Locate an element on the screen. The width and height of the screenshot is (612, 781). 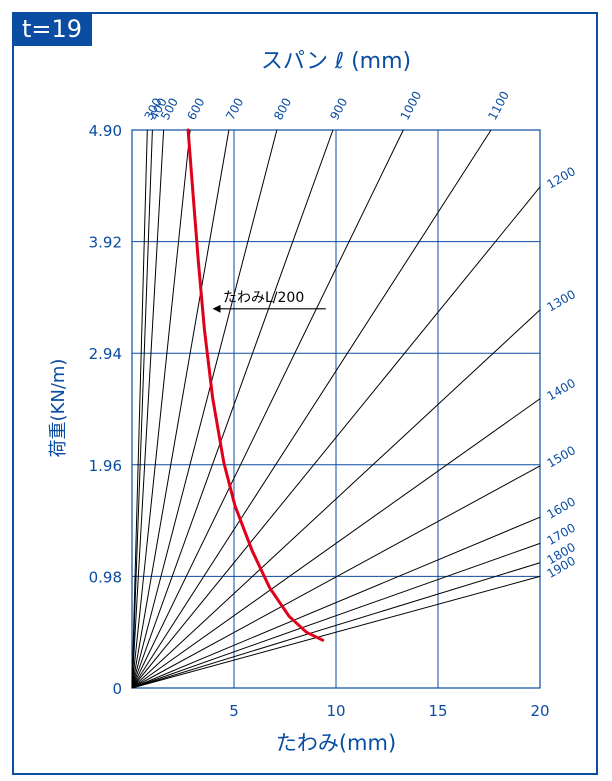
span-label: 700 is located at coordinates (234, 109).